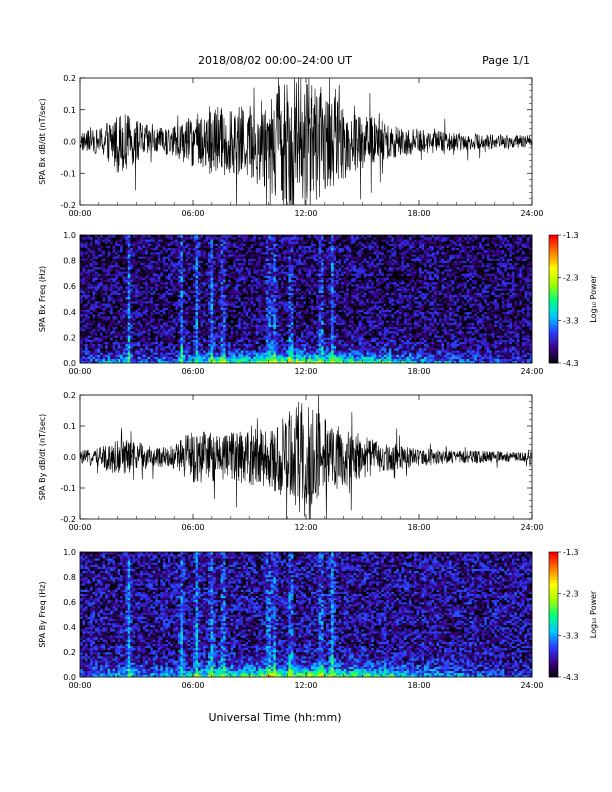 This screenshot has height=792, width=612. I want to click on page-number: Page 1/1, so click(506, 60).